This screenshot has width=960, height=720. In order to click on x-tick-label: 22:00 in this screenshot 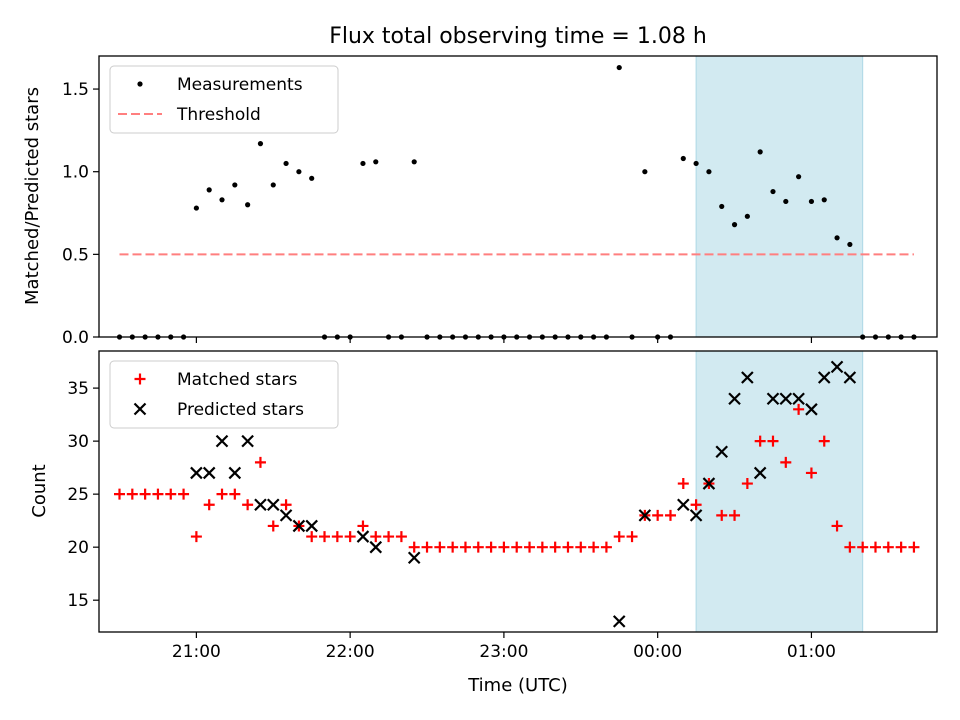, I will do `click(350, 652)`.